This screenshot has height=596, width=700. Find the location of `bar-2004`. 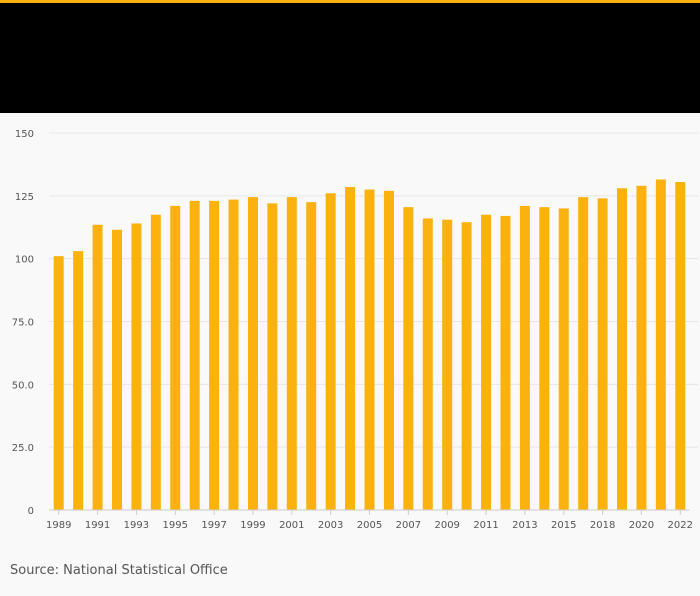

bar-2004 is located at coordinates (350, 348).